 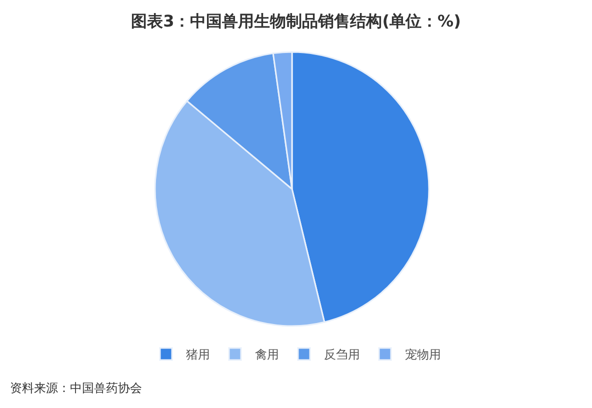 What do you see at coordinates (423, 355) in the screenshot?
I see `legend-label: 宠物用` at bounding box center [423, 355].